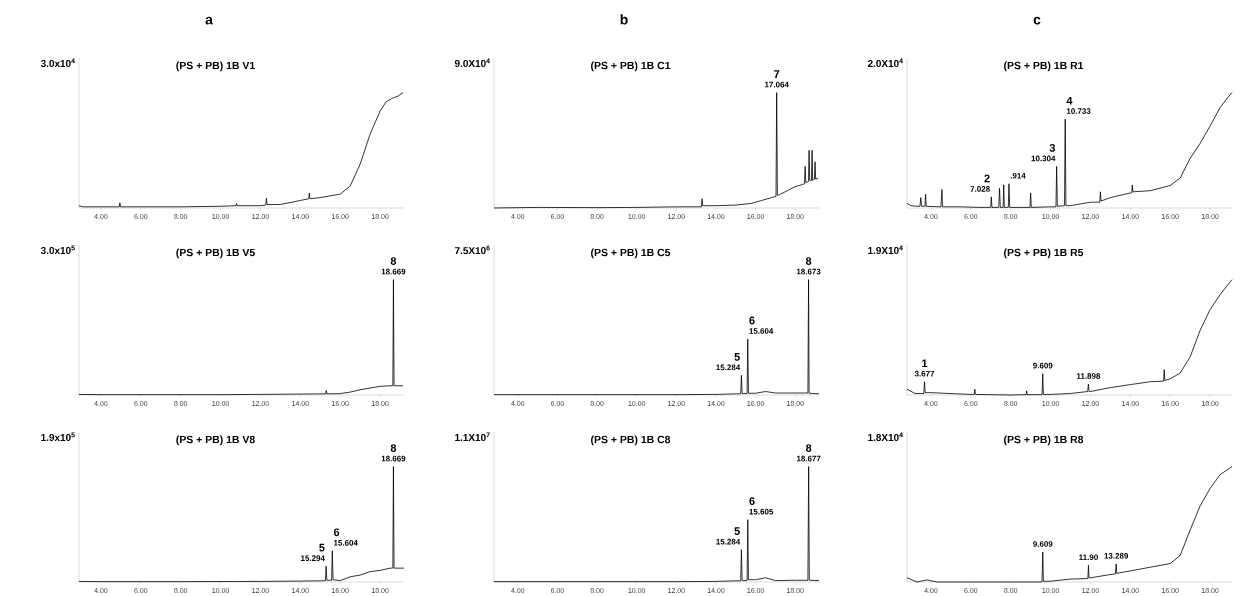  What do you see at coordinates (925, 363) in the screenshot?
I see `annotation: 1` at bounding box center [925, 363].